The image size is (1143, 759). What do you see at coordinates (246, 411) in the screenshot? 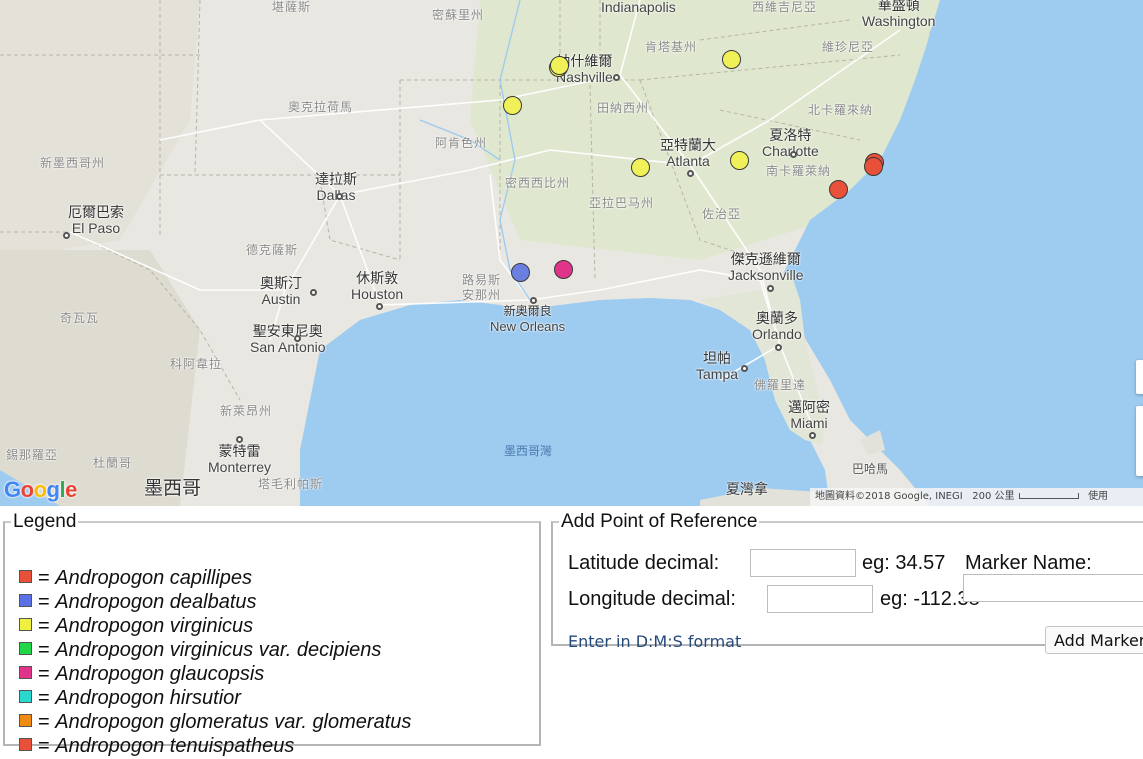
I see `state-label-nuevo-leon: 新萊昂州` at bounding box center [246, 411].